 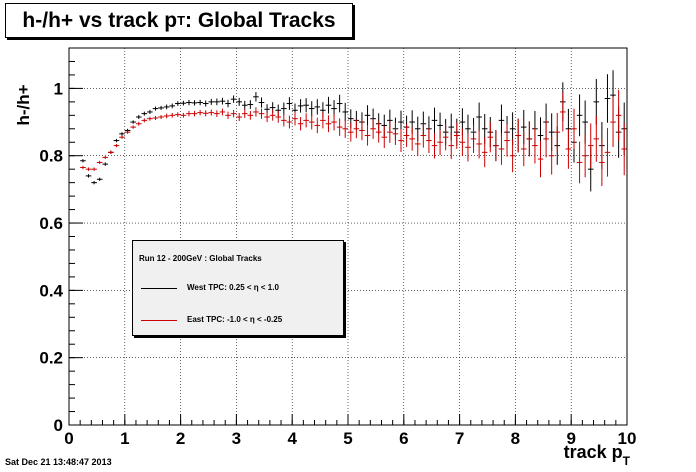 What do you see at coordinates (51, 290) in the screenshot?
I see `y-tick-label: 0.4` at bounding box center [51, 290].